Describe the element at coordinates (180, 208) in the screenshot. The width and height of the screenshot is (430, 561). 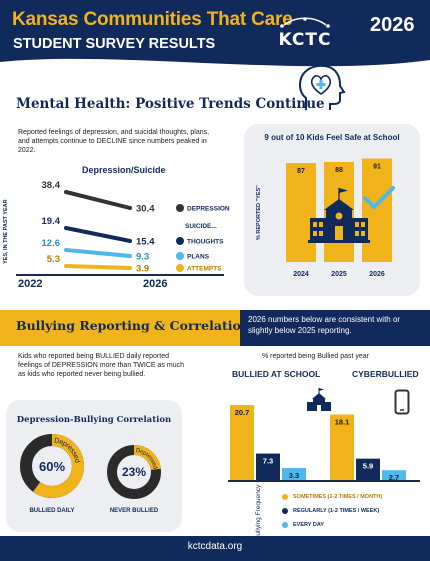
I see `dep-legend-dot-depression` at that location.